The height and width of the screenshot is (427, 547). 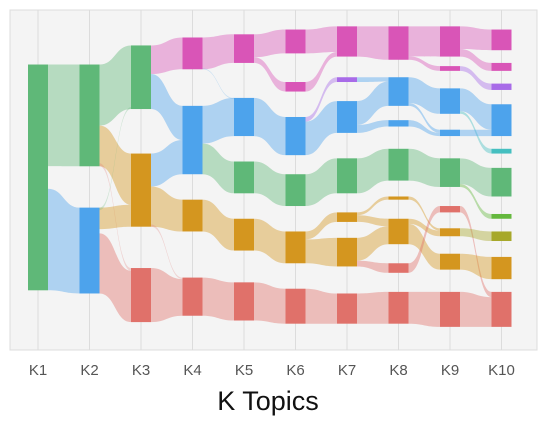 I want to click on node-k8a, so click(x=398, y=43).